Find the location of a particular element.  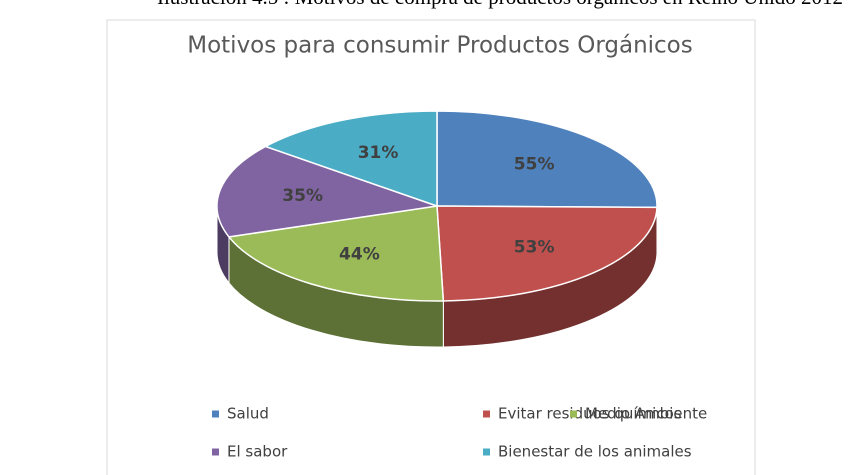

labels: 55% 53% 44% 35% 31% is located at coordinates (418, 204).